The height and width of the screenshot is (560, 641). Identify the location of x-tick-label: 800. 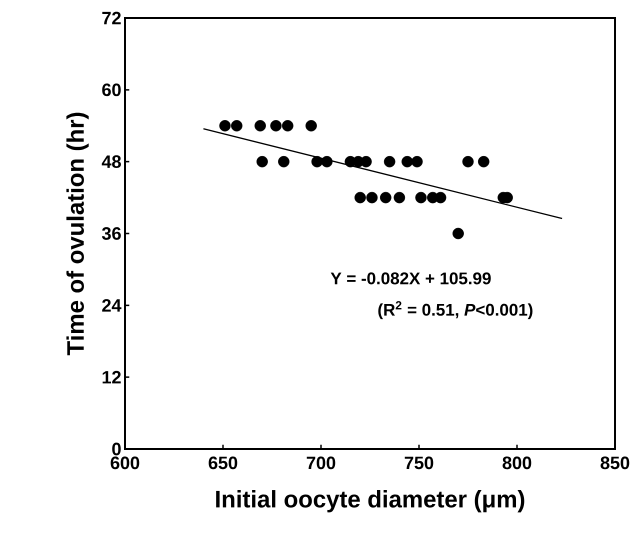
(517, 463).